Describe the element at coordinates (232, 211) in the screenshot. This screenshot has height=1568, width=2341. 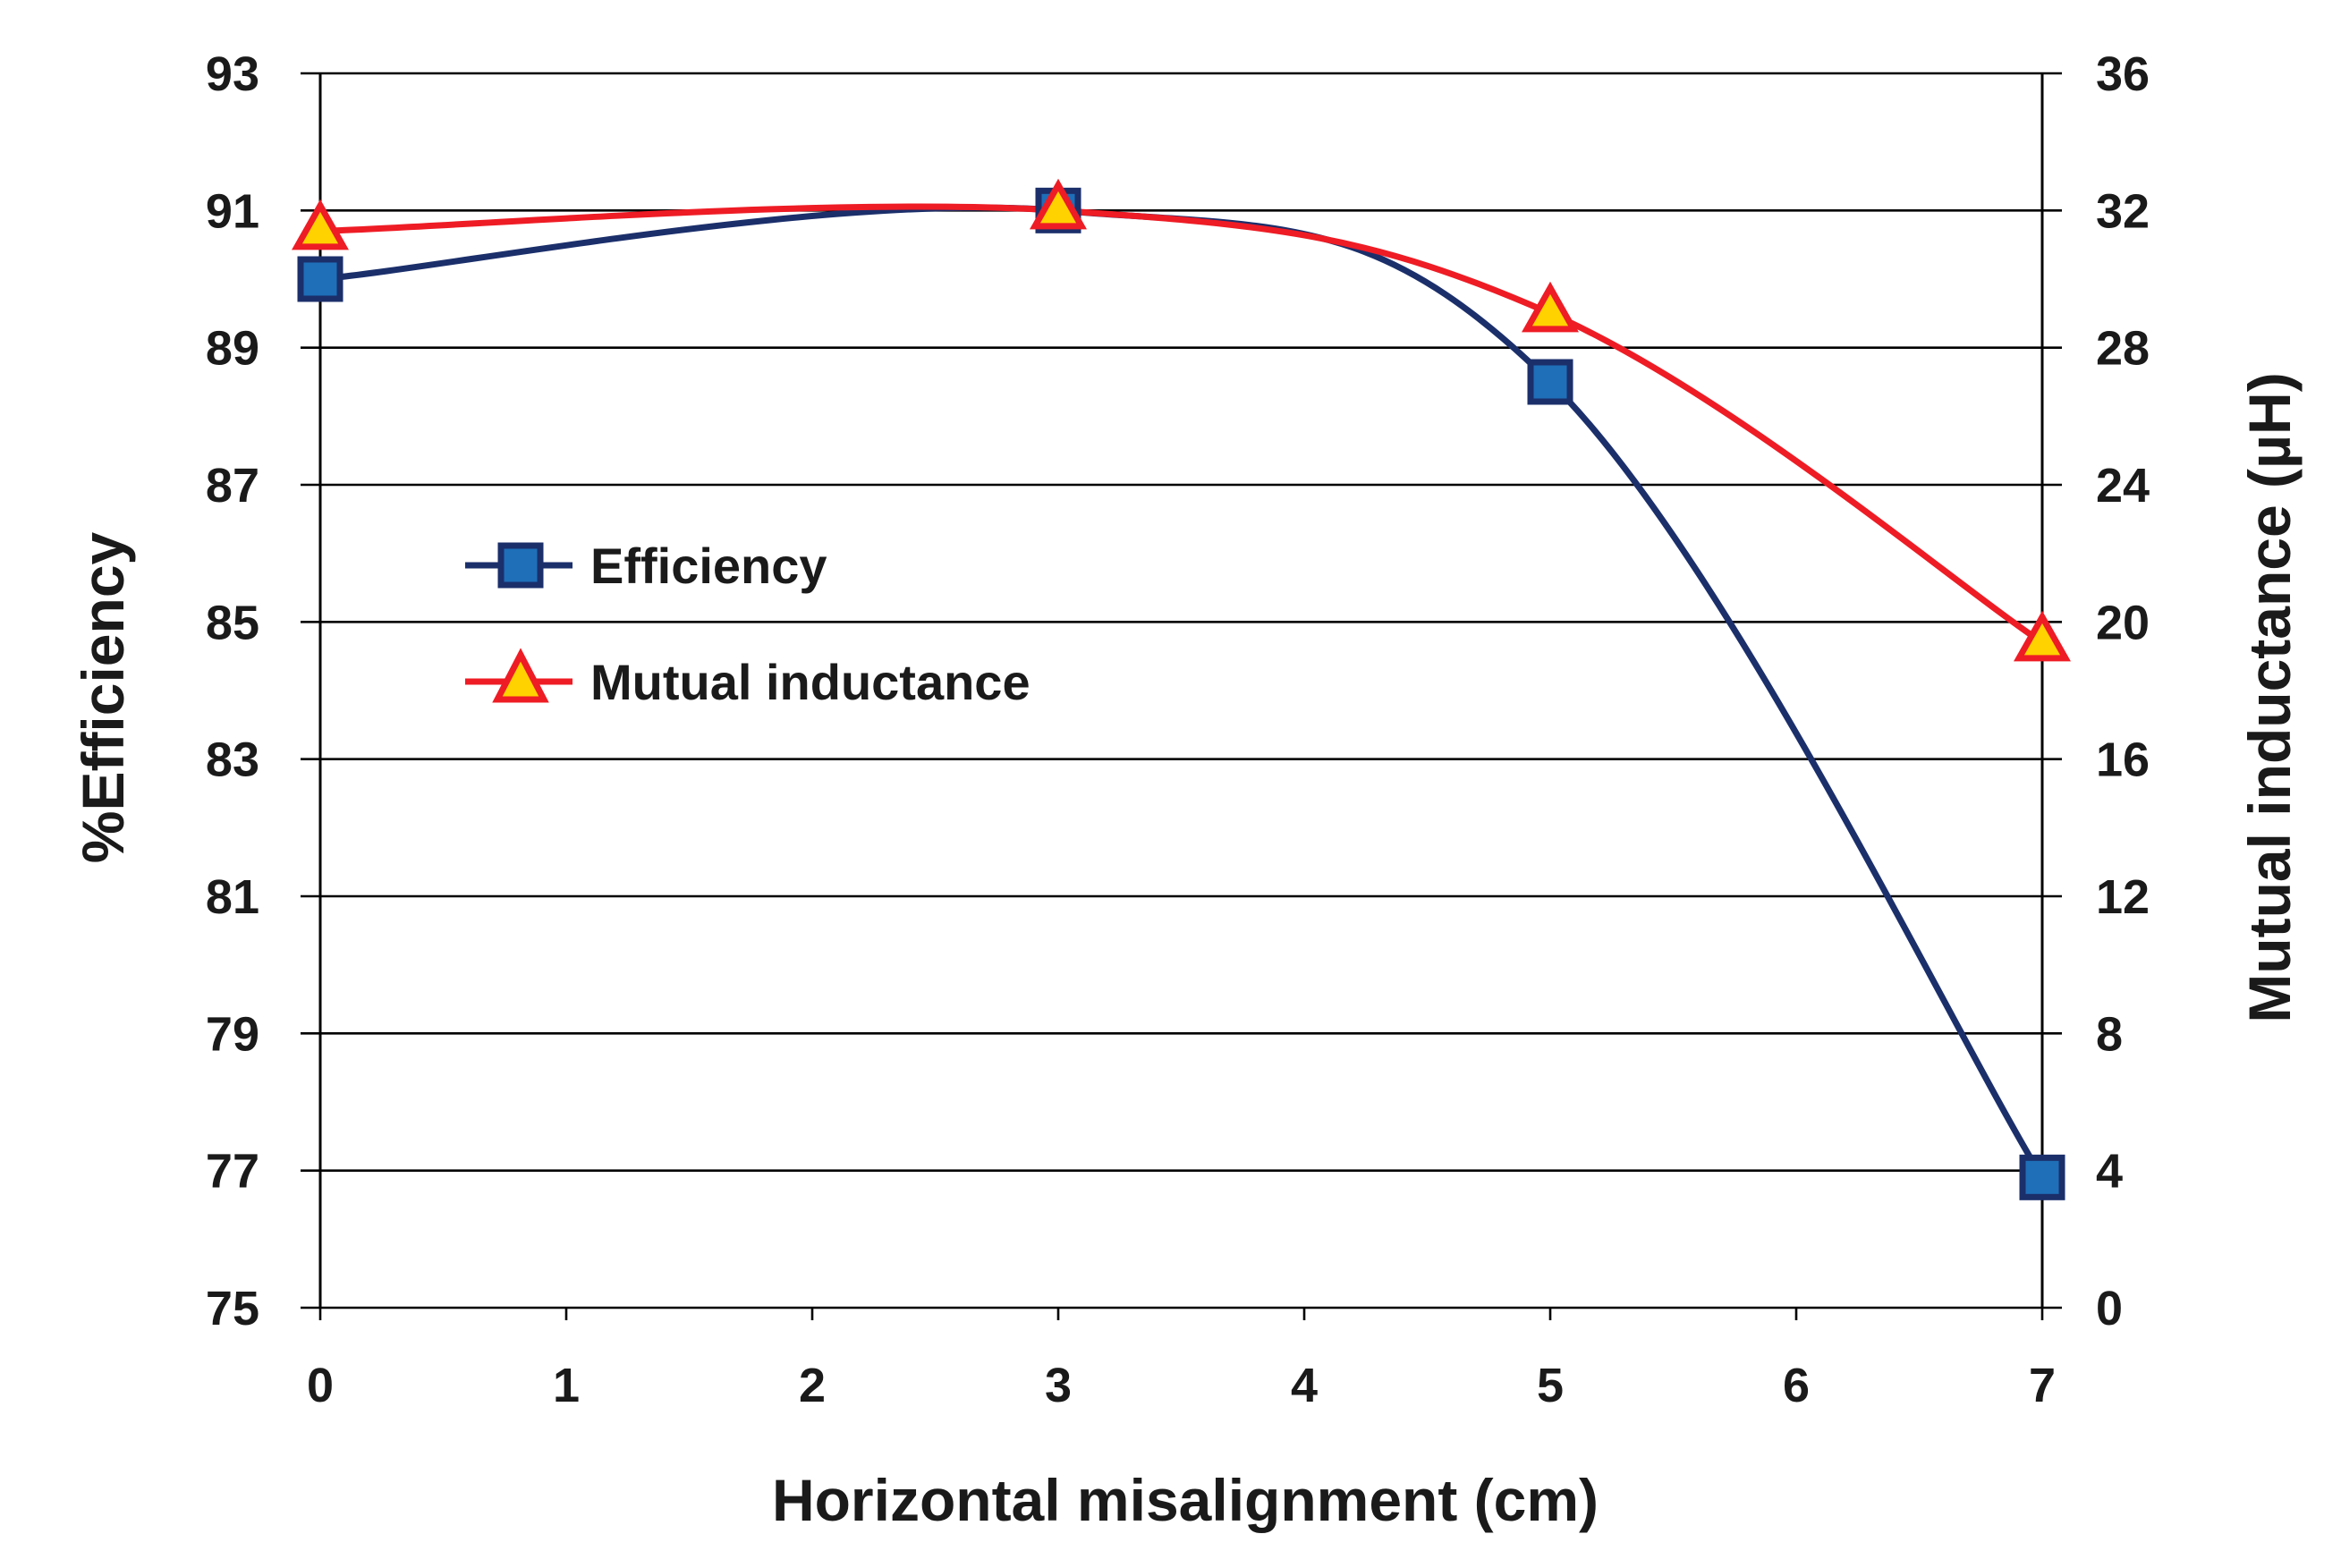
I see `y-tick-label-91: 91` at that location.